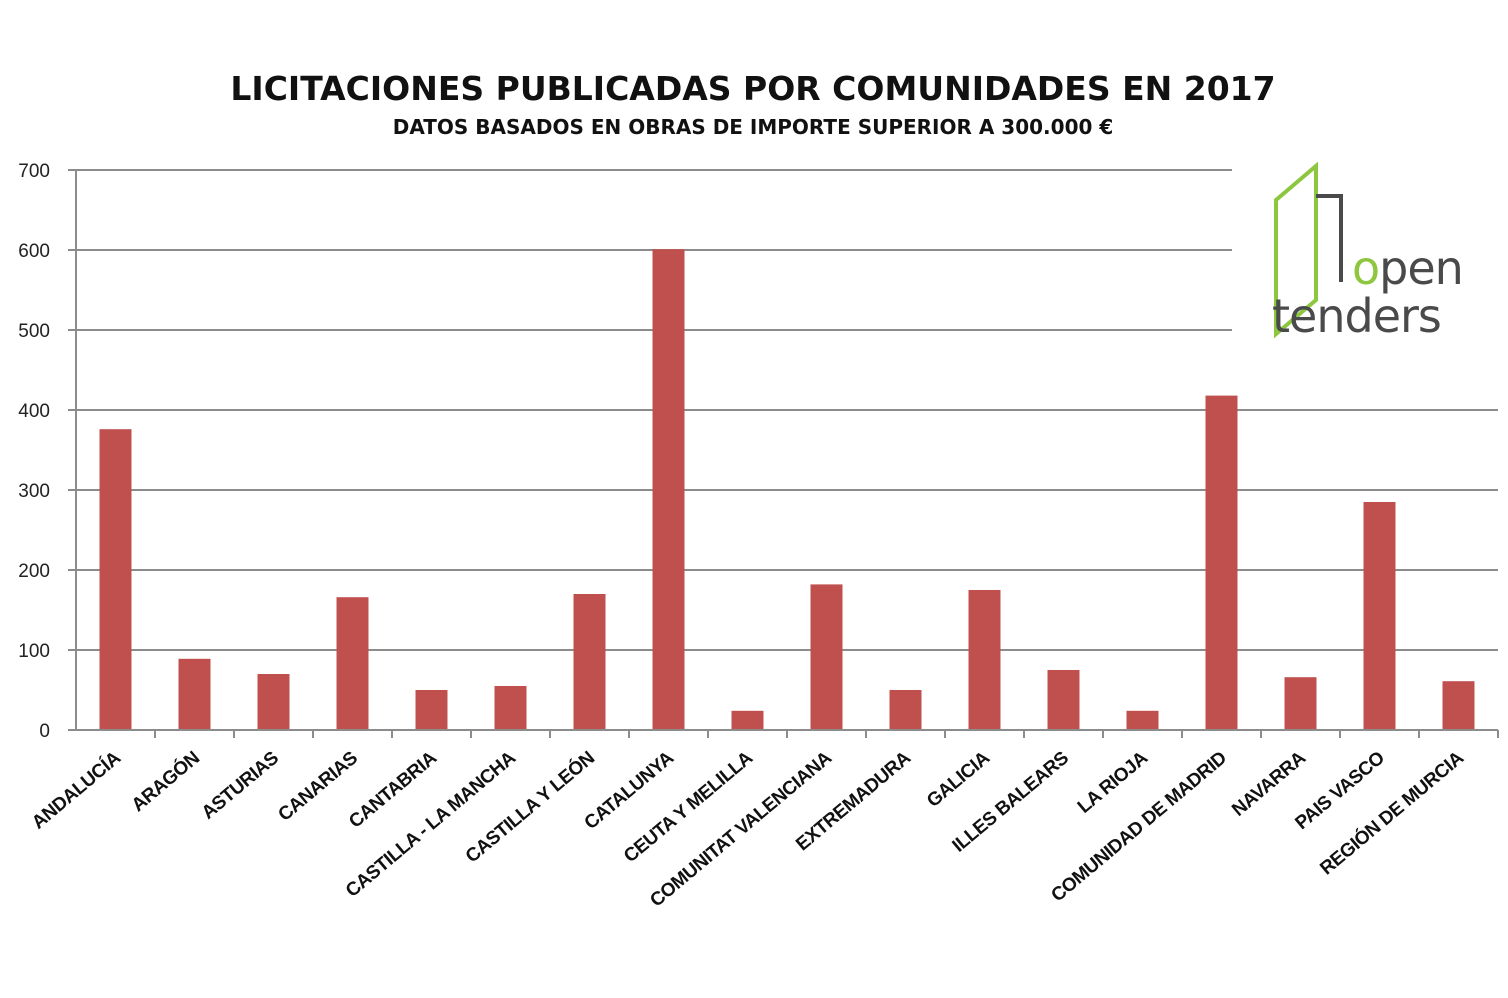 The height and width of the screenshot is (998, 1508). Describe the element at coordinates (34, 651) in the screenshot. I see `y-tick-label: 100` at that location.